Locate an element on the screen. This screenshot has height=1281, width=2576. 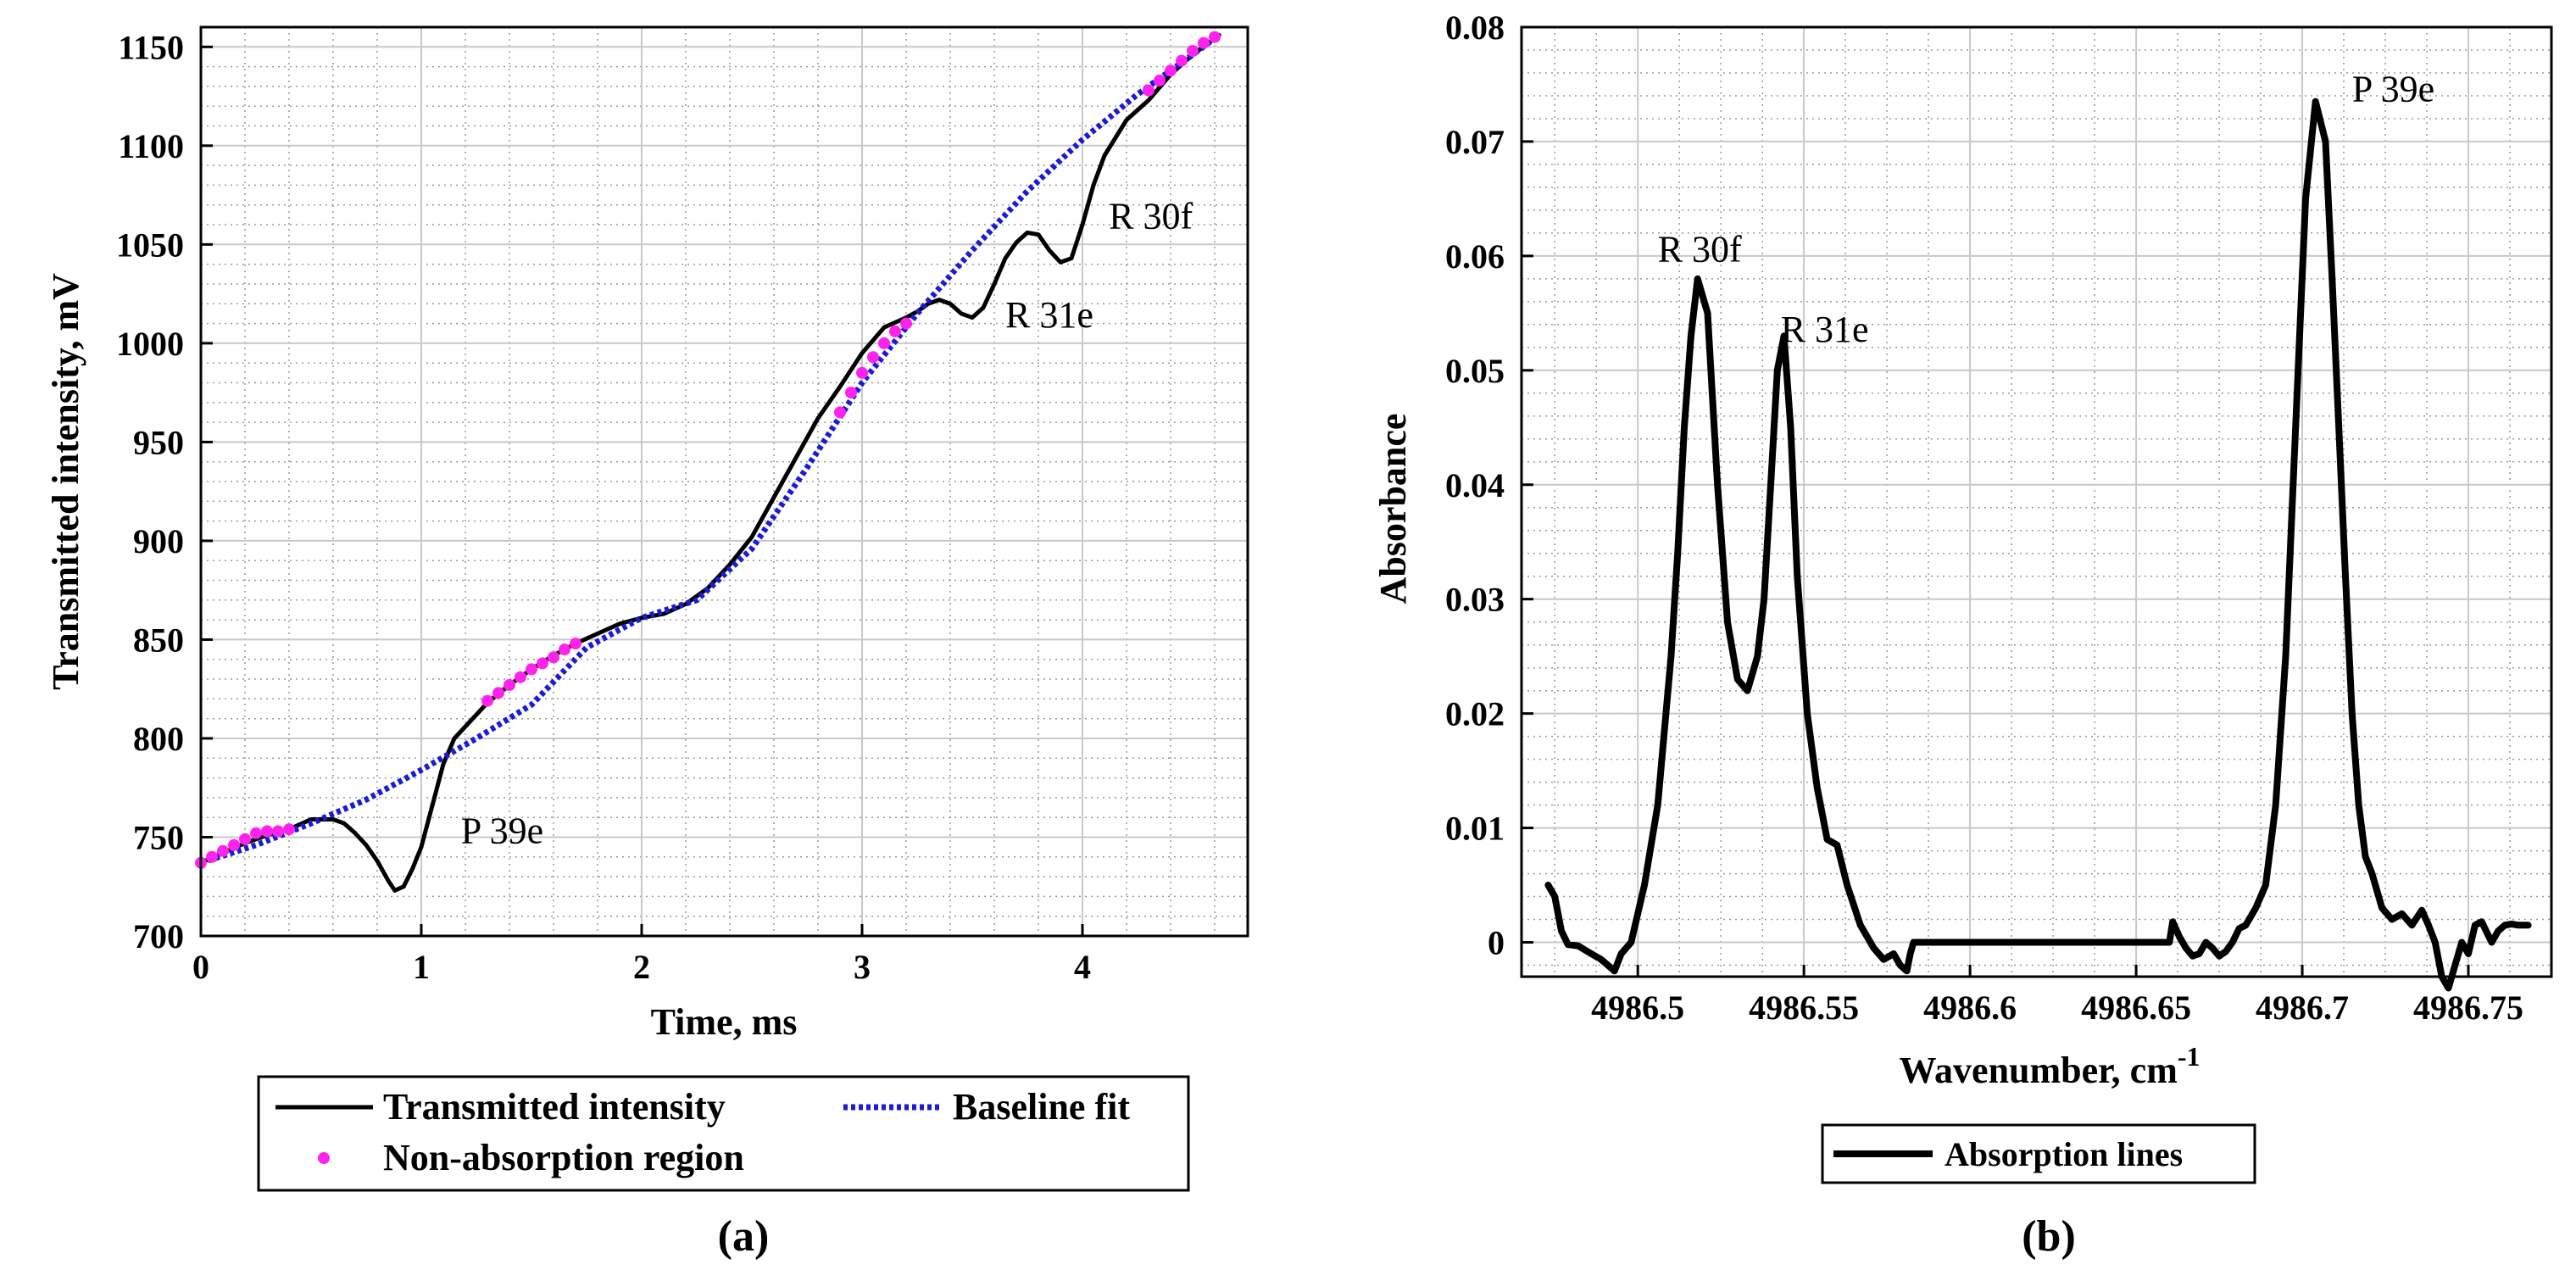
panel-a-annotations: P 39e R 31e R 30f is located at coordinates (827, 524).